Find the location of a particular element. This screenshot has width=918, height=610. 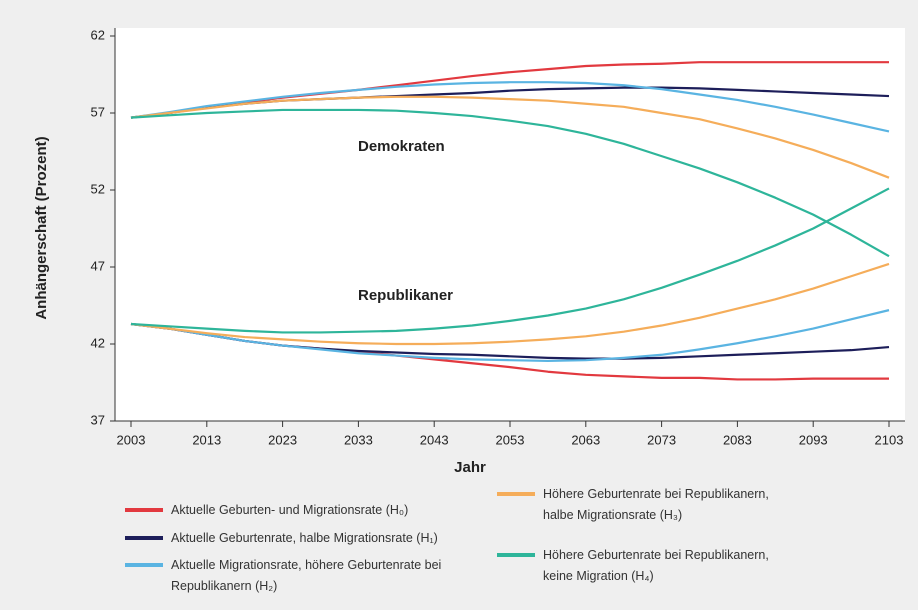

annotation: Republikaner is located at coordinates (405, 295).